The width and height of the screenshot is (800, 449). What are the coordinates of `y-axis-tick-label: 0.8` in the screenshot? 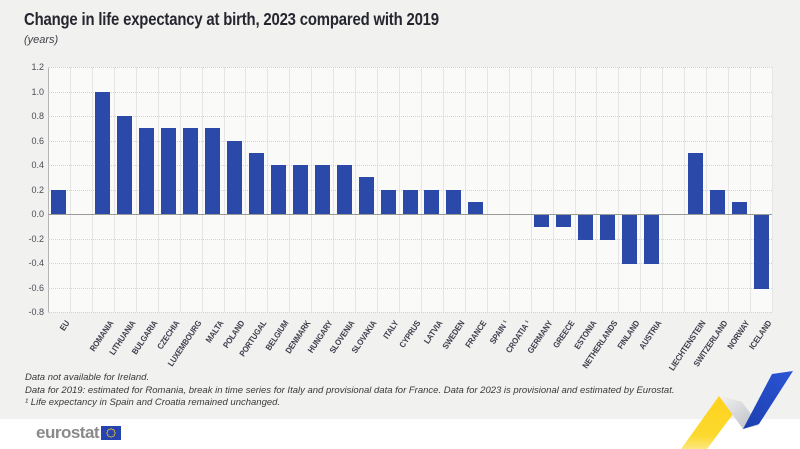 It's located at (37, 116).